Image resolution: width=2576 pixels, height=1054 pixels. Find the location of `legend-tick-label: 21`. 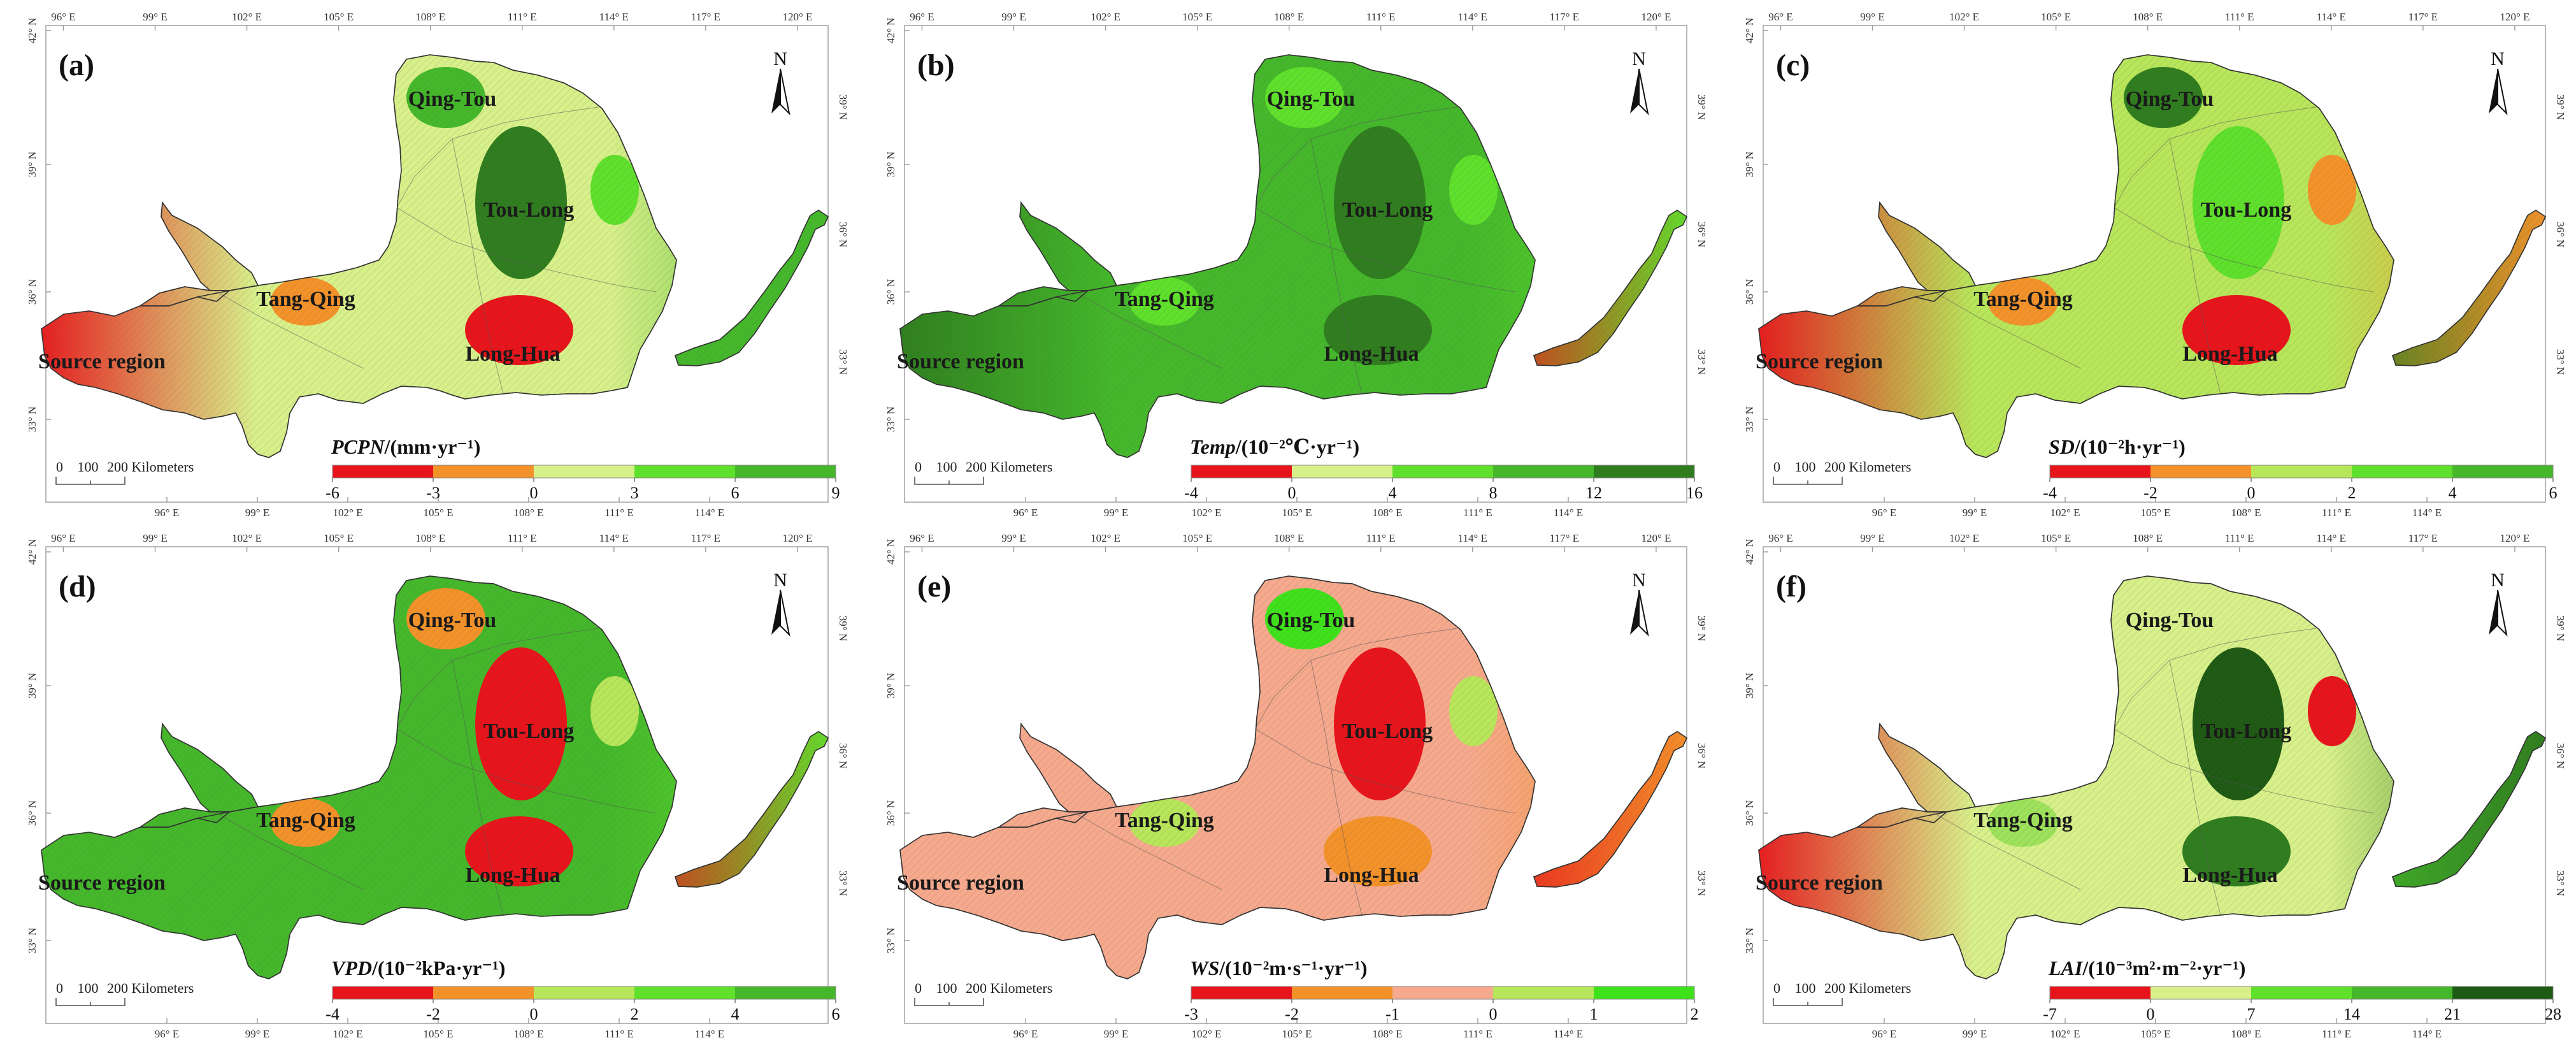

legend-tick-label: 21 is located at coordinates (2453, 1014).